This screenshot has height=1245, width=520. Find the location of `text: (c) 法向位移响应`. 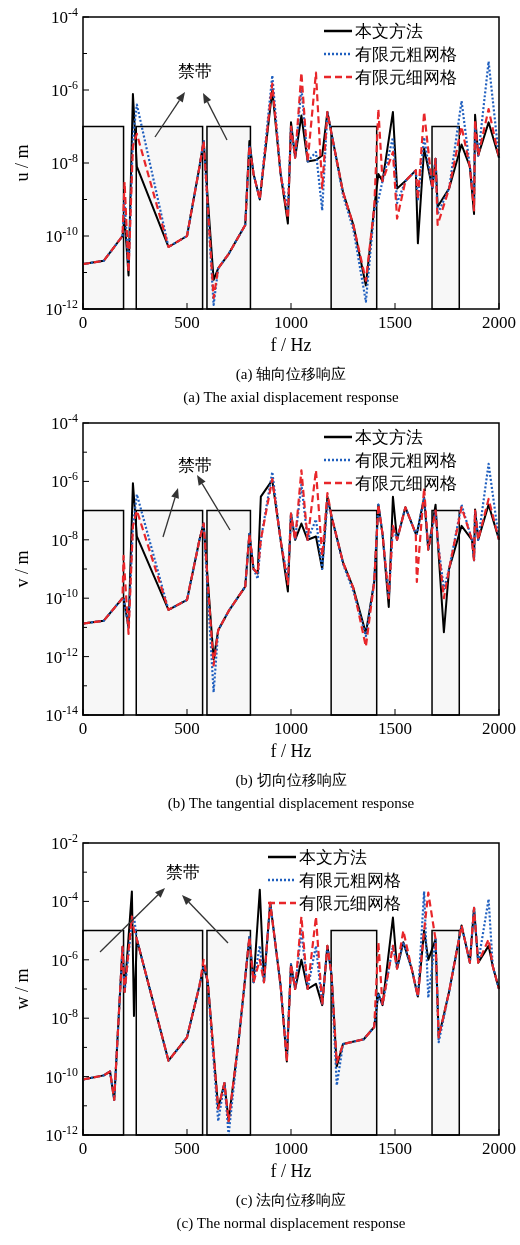

text: (c) 法向位移响应 is located at coordinates (291, 1200).